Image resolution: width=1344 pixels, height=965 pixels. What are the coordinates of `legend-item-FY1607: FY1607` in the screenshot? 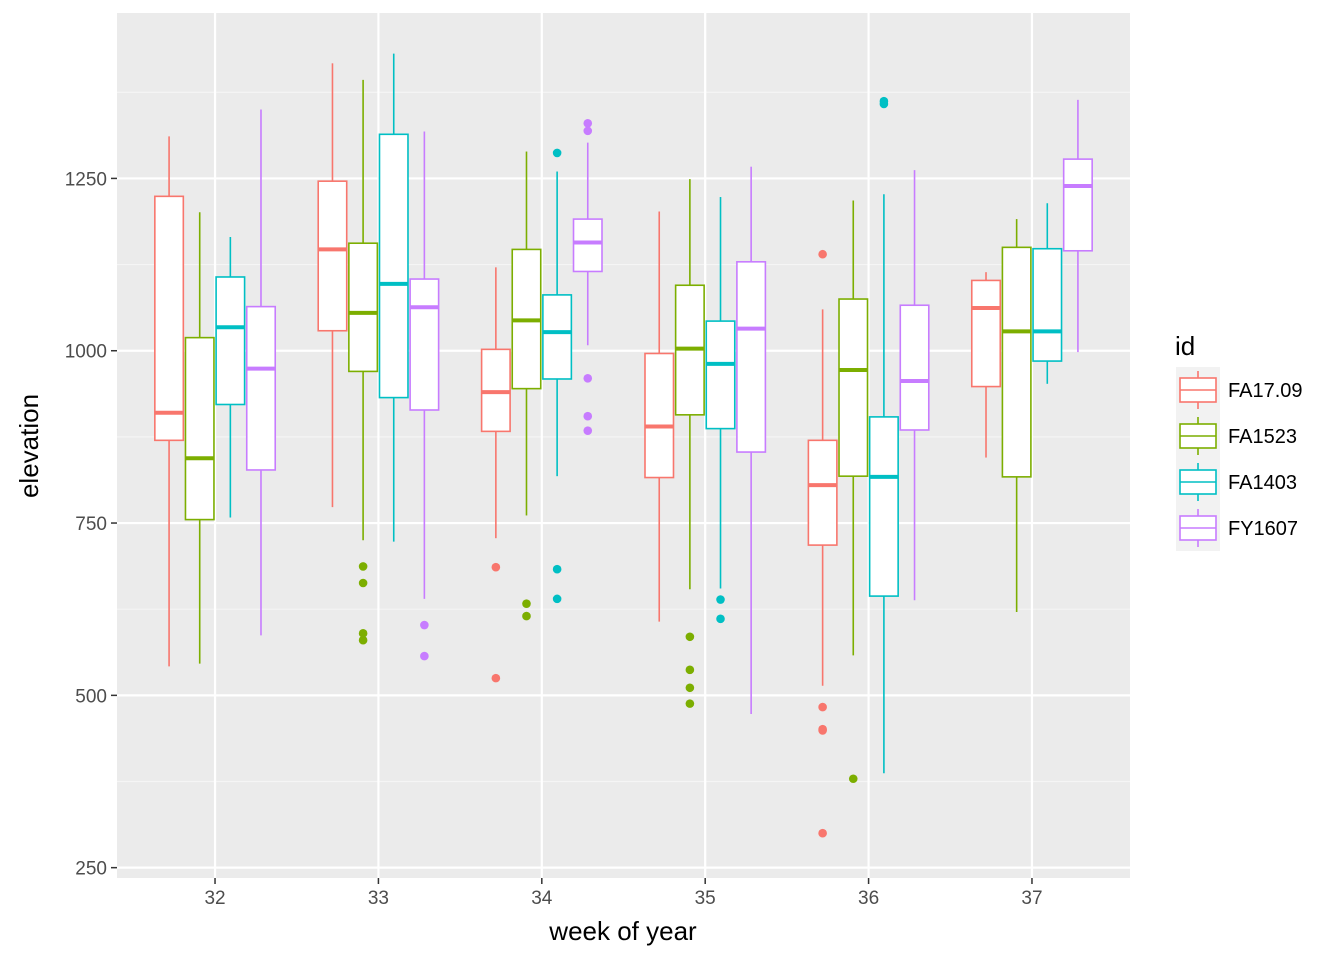 It's located at (1237, 528).